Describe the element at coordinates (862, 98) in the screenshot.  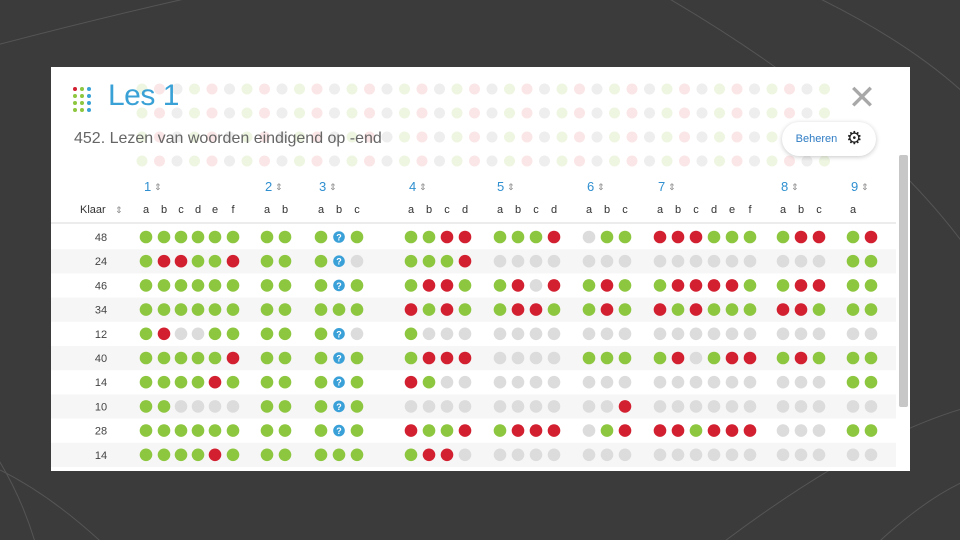
I see `close-icon: ✕` at that location.